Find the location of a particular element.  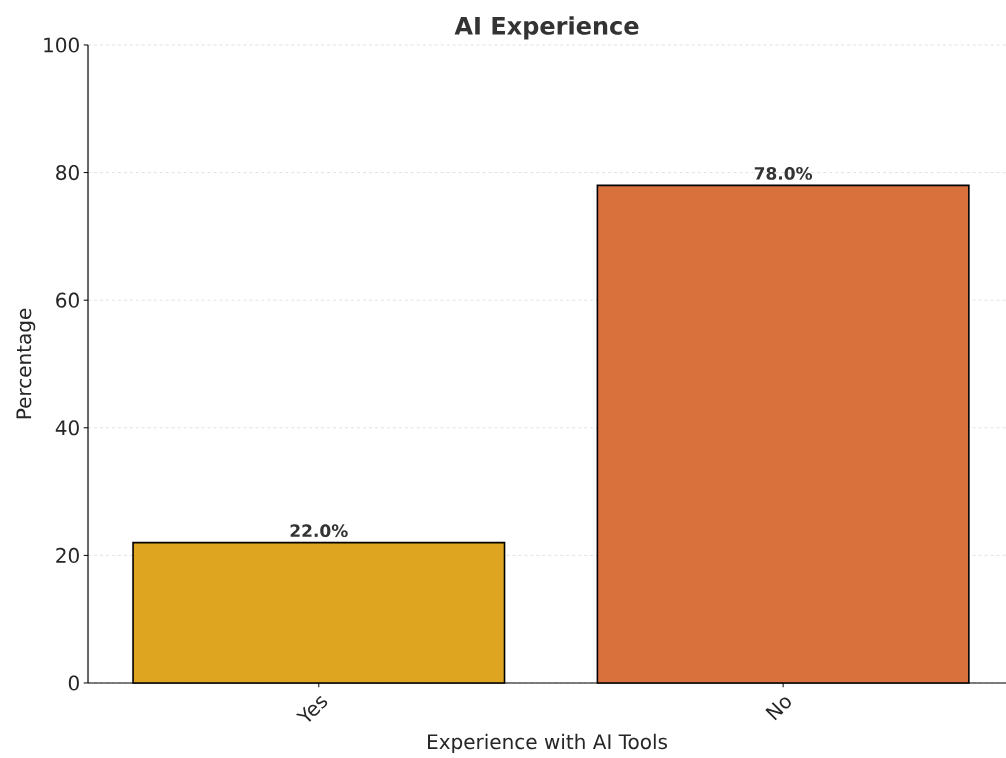

data-label: 78.0% is located at coordinates (783, 173).